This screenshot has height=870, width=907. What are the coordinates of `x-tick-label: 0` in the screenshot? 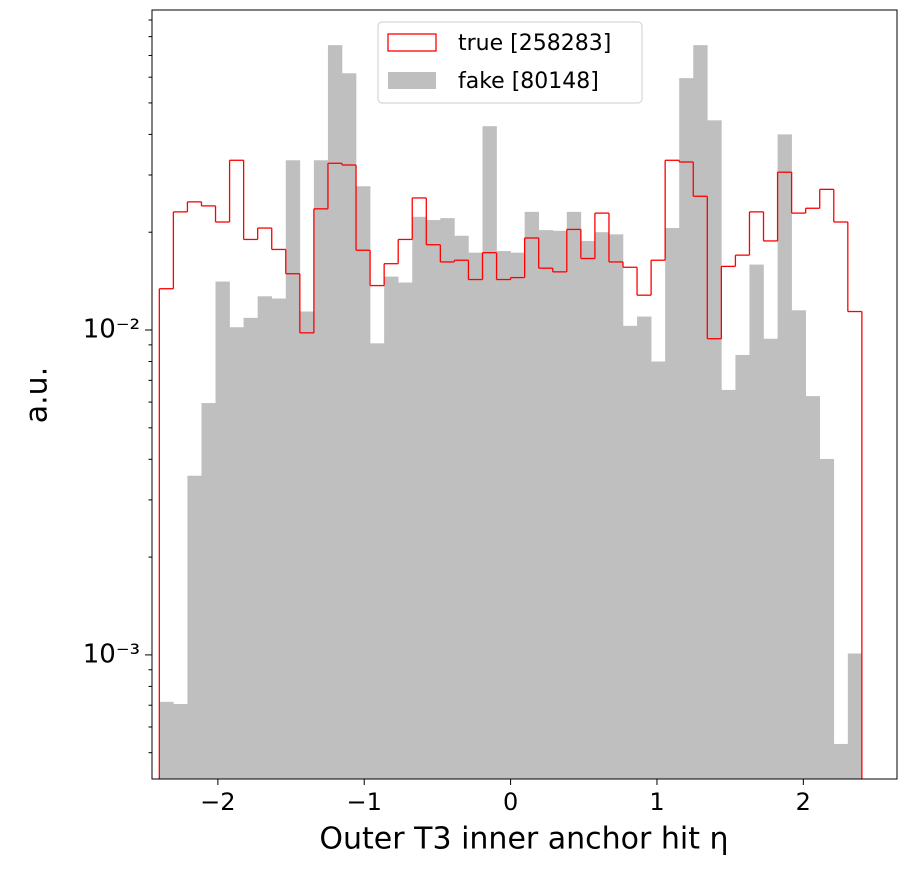 It's located at (510, 802).